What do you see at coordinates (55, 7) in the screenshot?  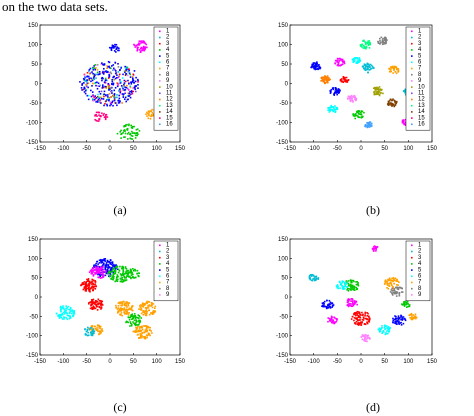 I see `caption-fragment: on the two data sets.` at bounding box center [55, 7].